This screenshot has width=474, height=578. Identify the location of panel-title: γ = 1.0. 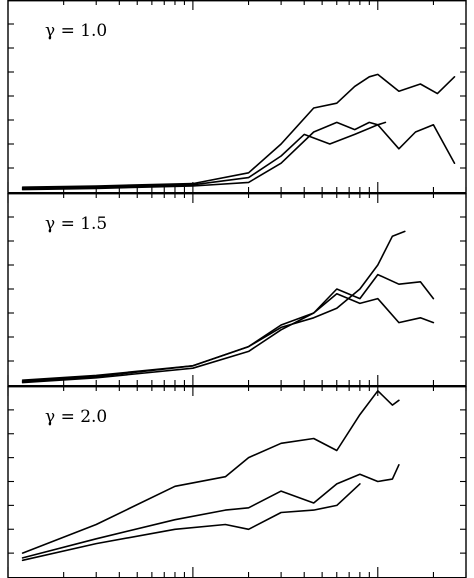
(76, 31).